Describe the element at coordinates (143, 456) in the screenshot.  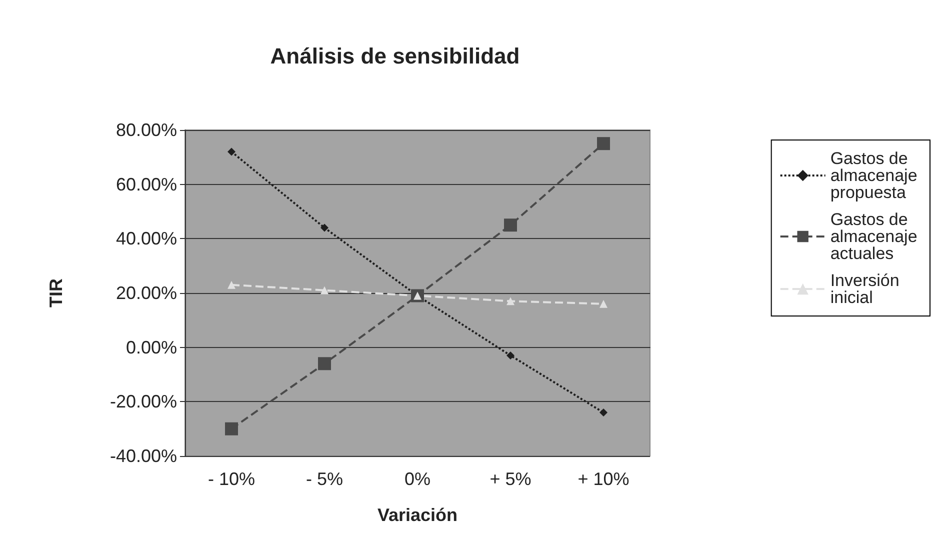
I see `y-tick-label: -40.00%` at that location.